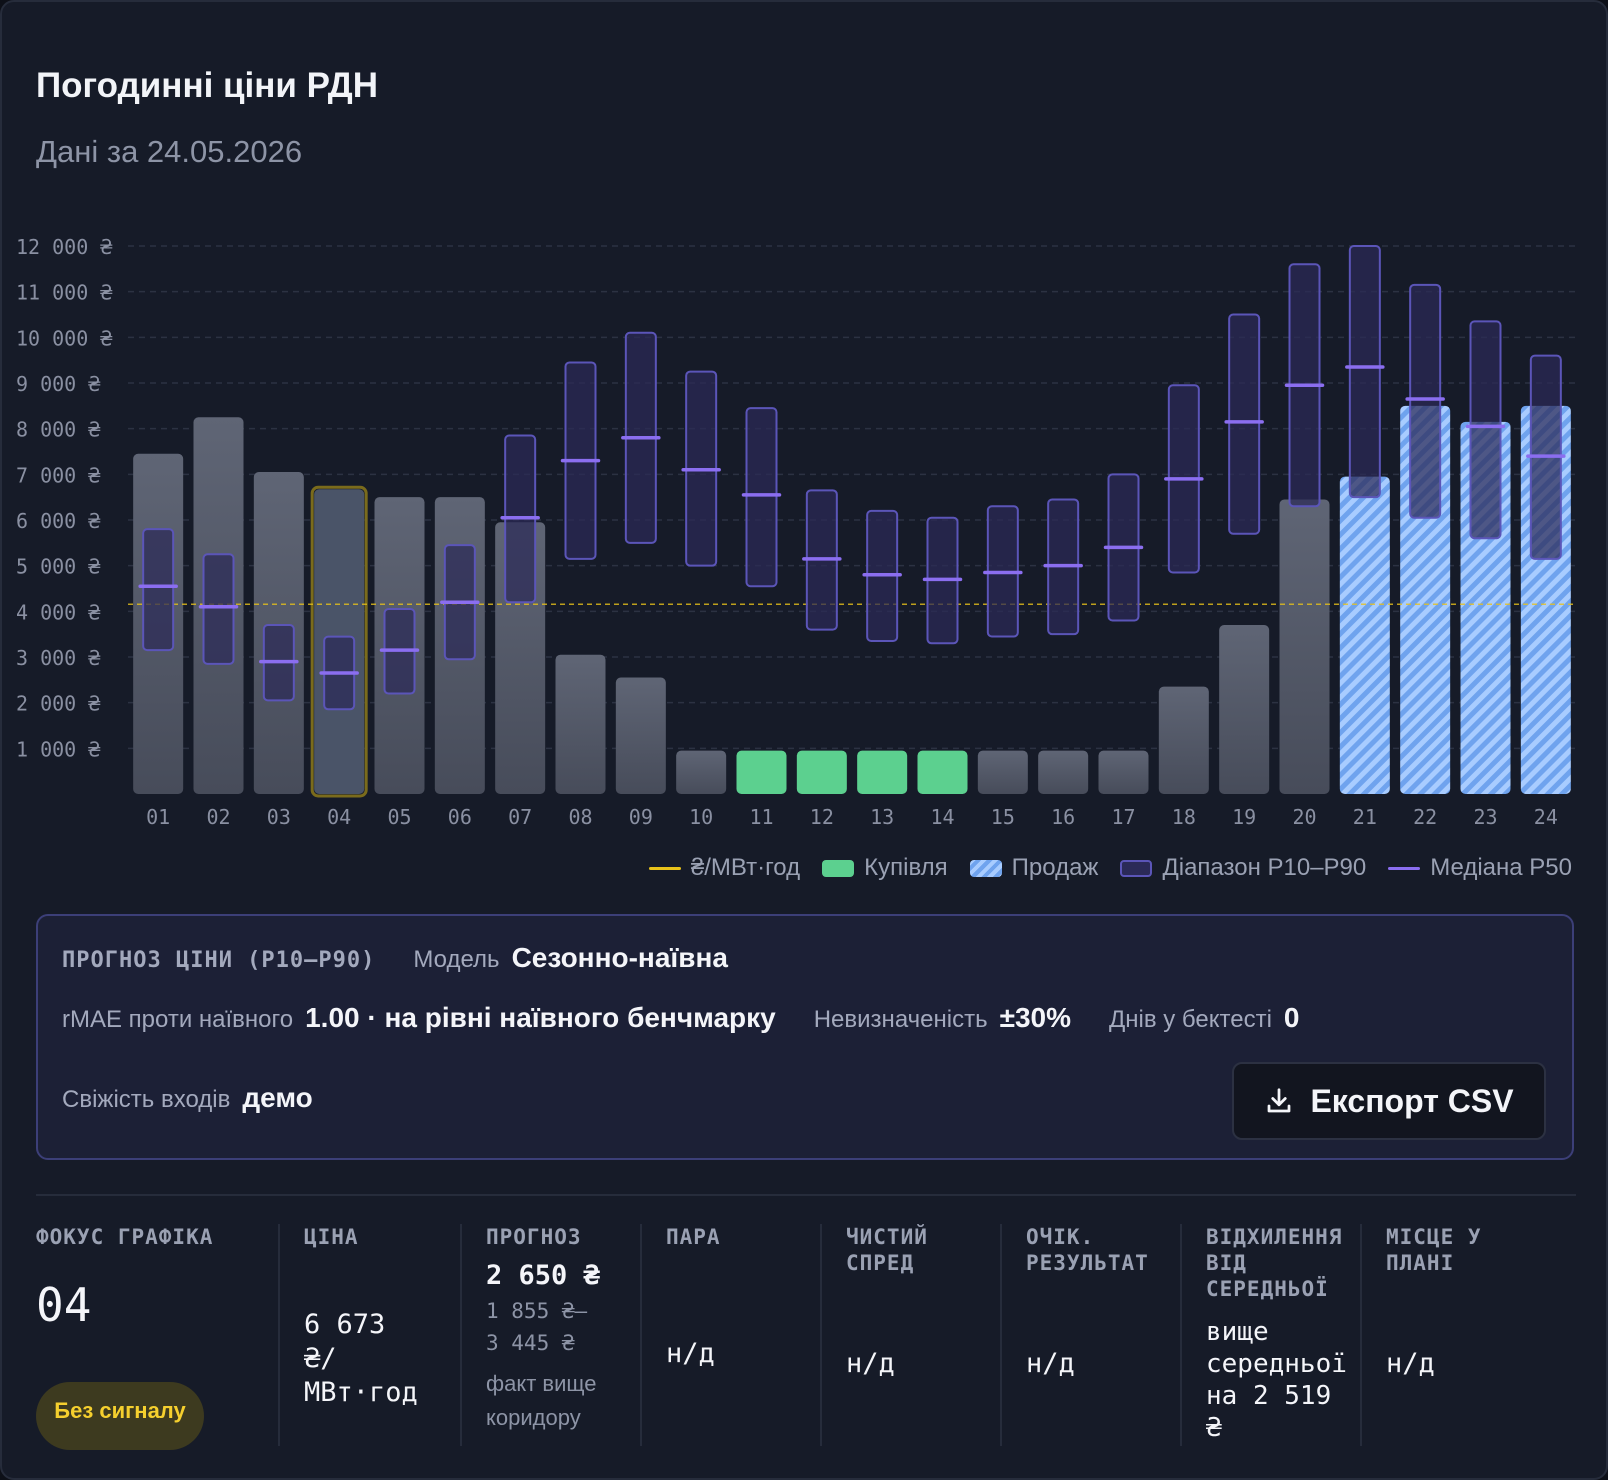 Image resolution: width=1608 pixels, height=1480 pixels. What do you see at coordinates (1269, 1396) in the screenshot?
I see `stat-deviation-line3: на 2 519` at bounding box center [1269, 1396].